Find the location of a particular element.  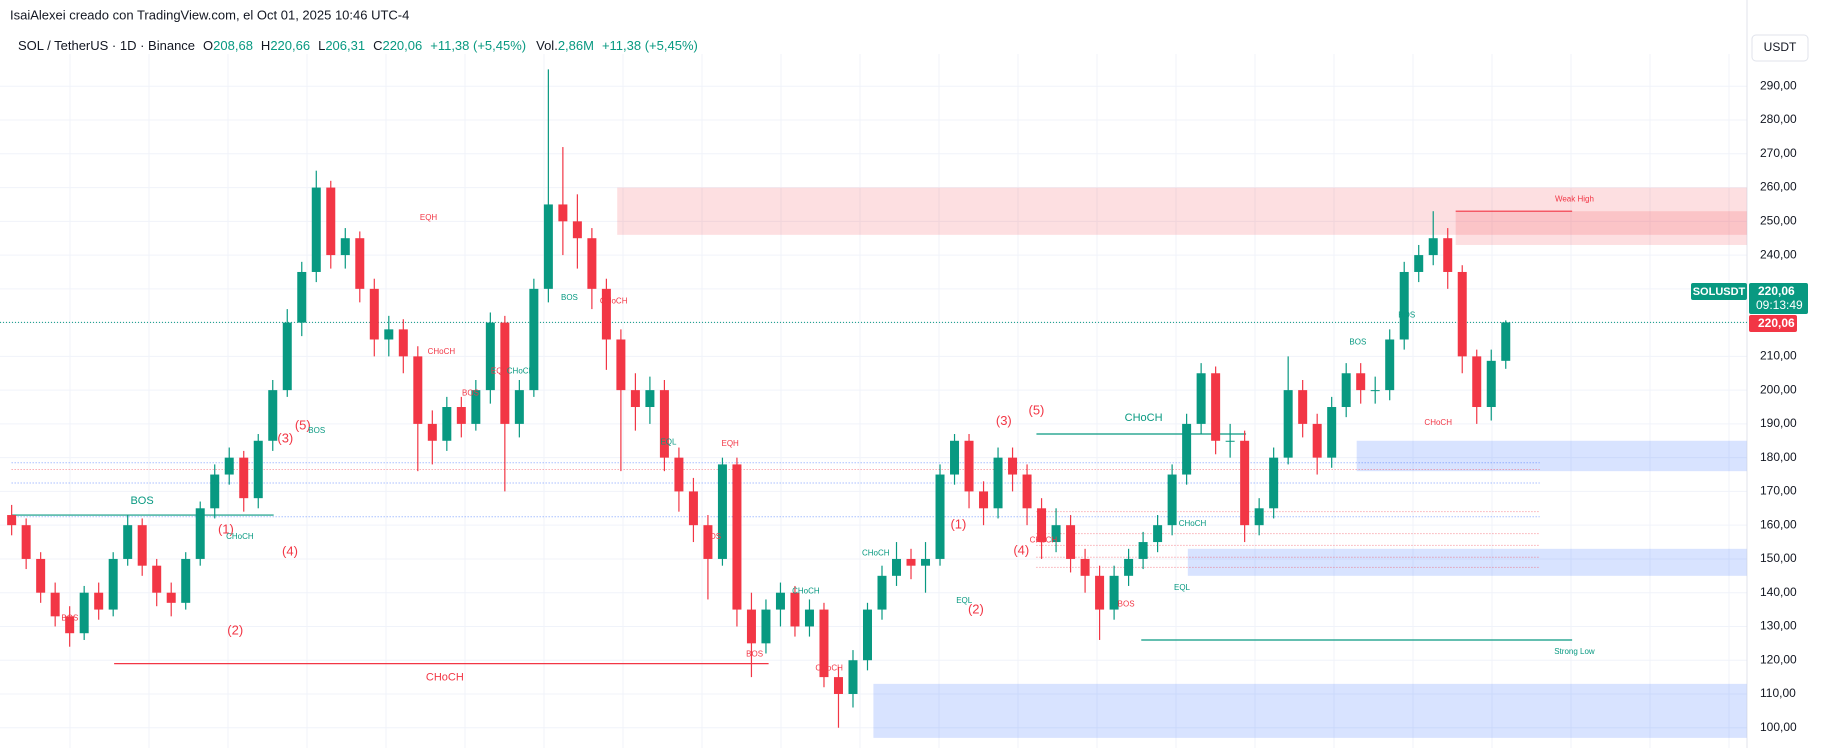

countdown-text: 09:13:49 is located at coordinates (1779, 305).